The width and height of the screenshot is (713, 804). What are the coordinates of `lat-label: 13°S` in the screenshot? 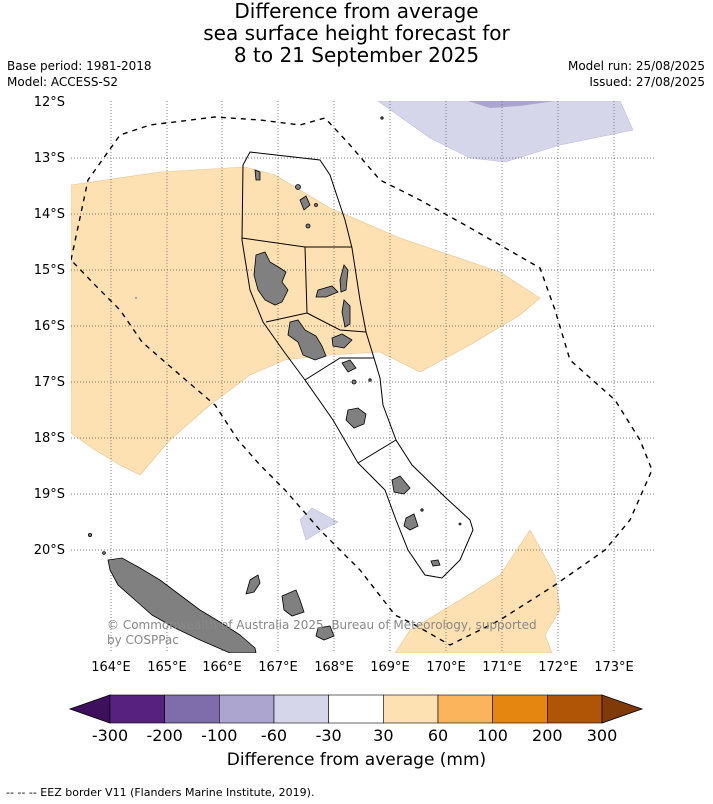 It's located at (49, 158).